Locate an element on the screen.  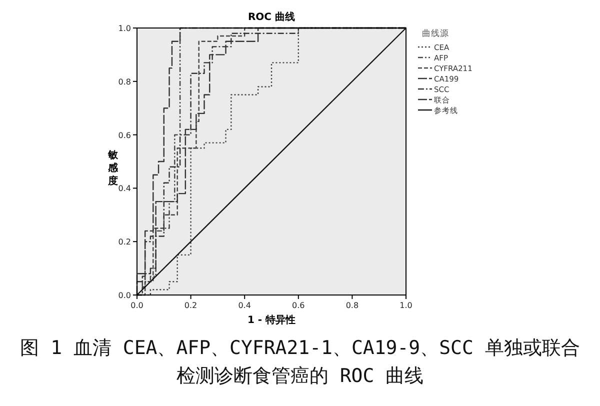
y-axis-title: 敏感度 is located at coordinates (113, 168).